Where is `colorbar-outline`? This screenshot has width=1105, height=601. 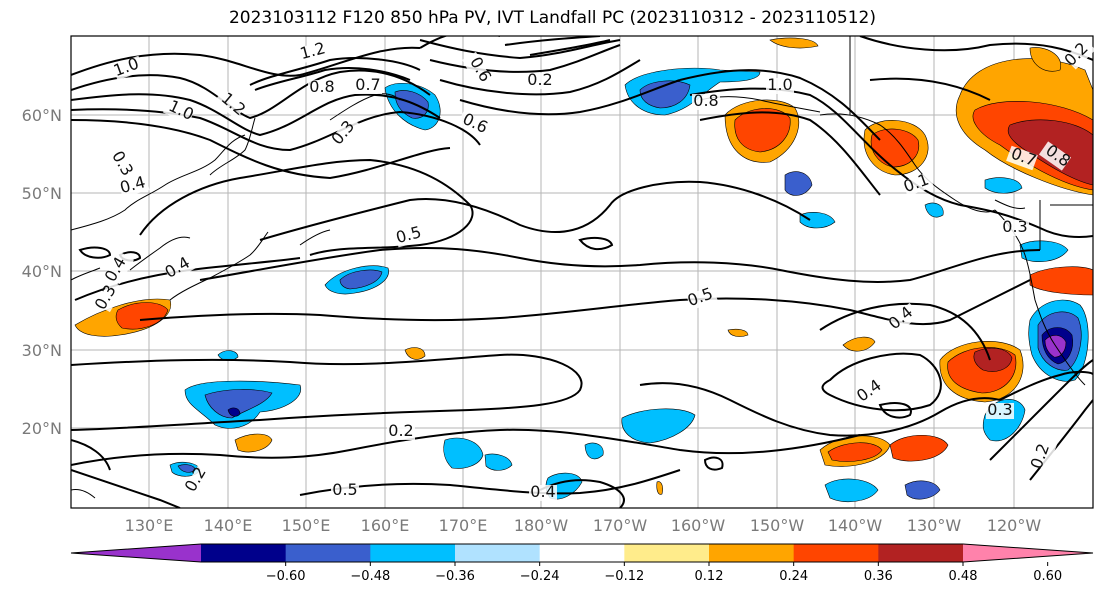 colorbar-outline is located at coordinates (582, 553).